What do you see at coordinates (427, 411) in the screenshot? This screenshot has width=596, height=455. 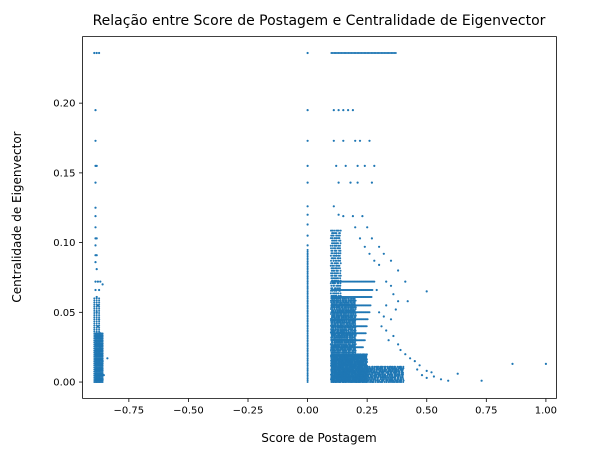 I see `x-tick-label: 0.50` at bounding box center [427, 411].